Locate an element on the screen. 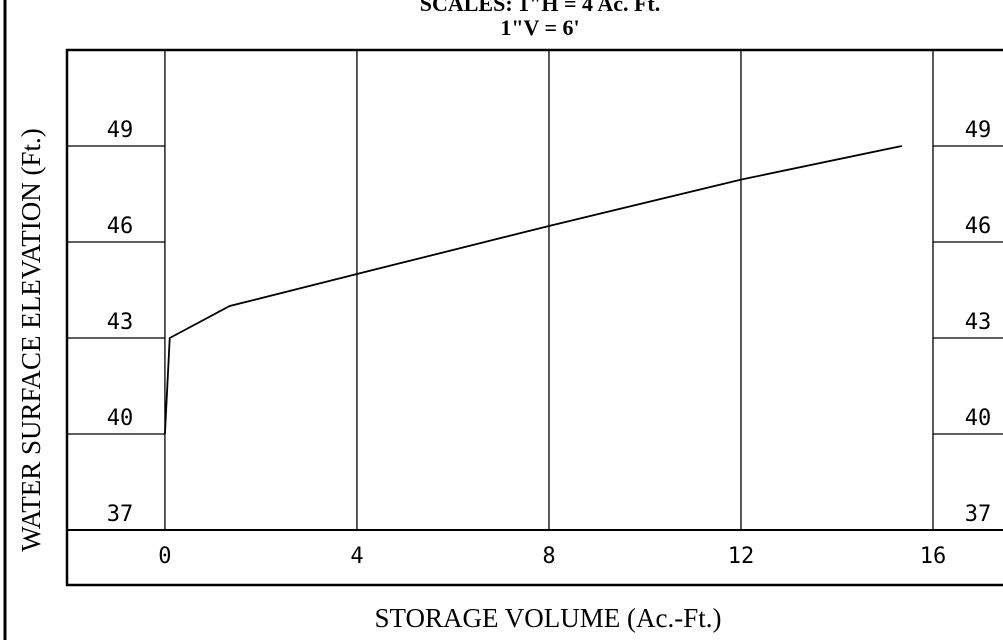 Image resolution: width=1003 pixels, height=640 pixels. x-tick-label: 16 is located at coordinates (933, 556).